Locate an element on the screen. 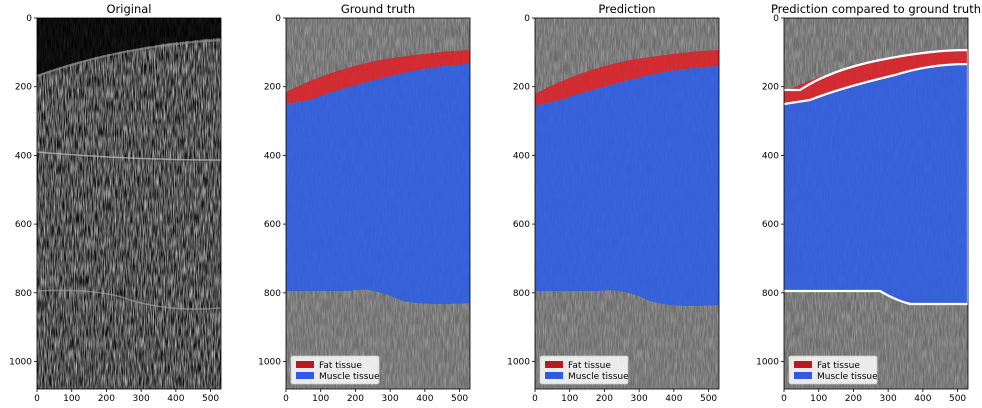  panel-title-ground-truth: Ground truth is located at coordinates (378, 9).